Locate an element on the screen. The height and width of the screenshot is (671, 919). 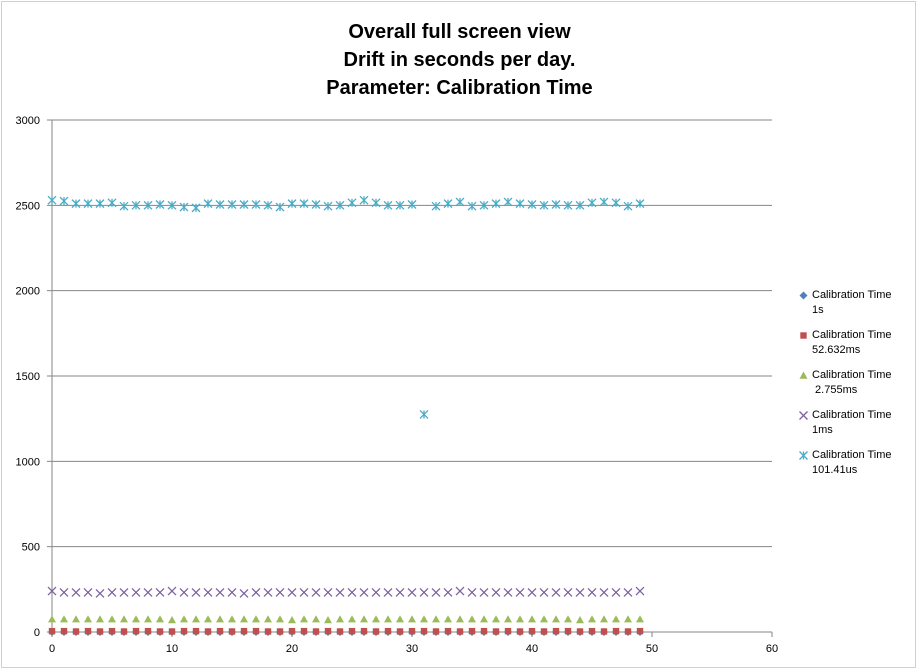
y-tick-label: 1500 is located at coordinates (28, 377).